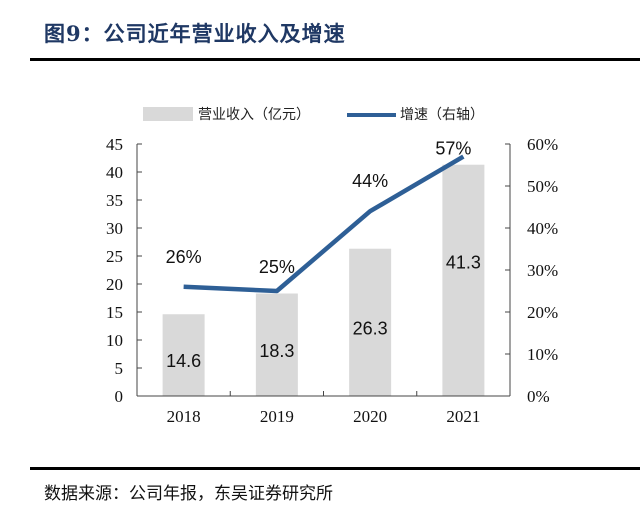 The image size is (640, 507). Describe the element at coordinates (538, 396) in the screenshot. I see `right-tick-label: 0%` at that location.